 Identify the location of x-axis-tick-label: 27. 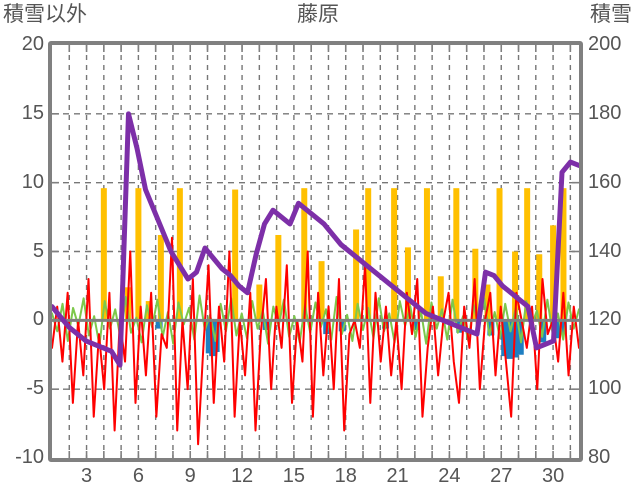
(501, 476).